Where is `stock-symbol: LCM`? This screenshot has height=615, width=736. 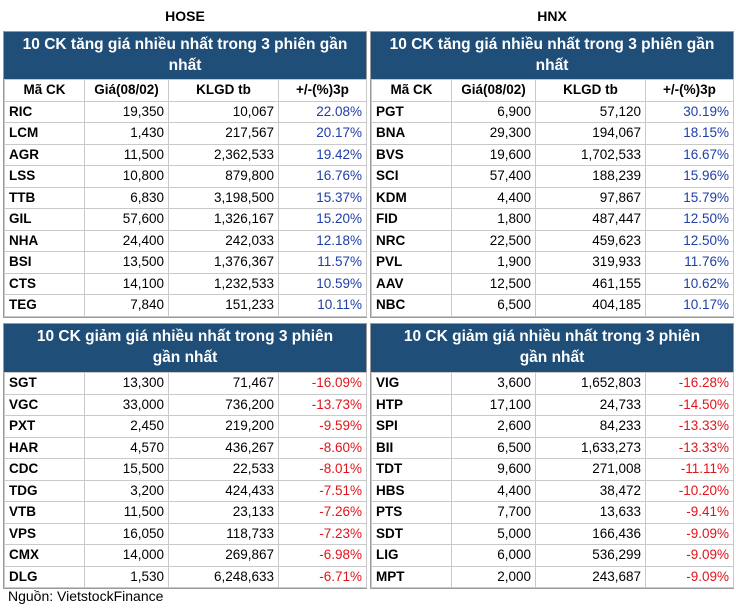 stock-symbol: LCM is located at coordinates (44, 133).